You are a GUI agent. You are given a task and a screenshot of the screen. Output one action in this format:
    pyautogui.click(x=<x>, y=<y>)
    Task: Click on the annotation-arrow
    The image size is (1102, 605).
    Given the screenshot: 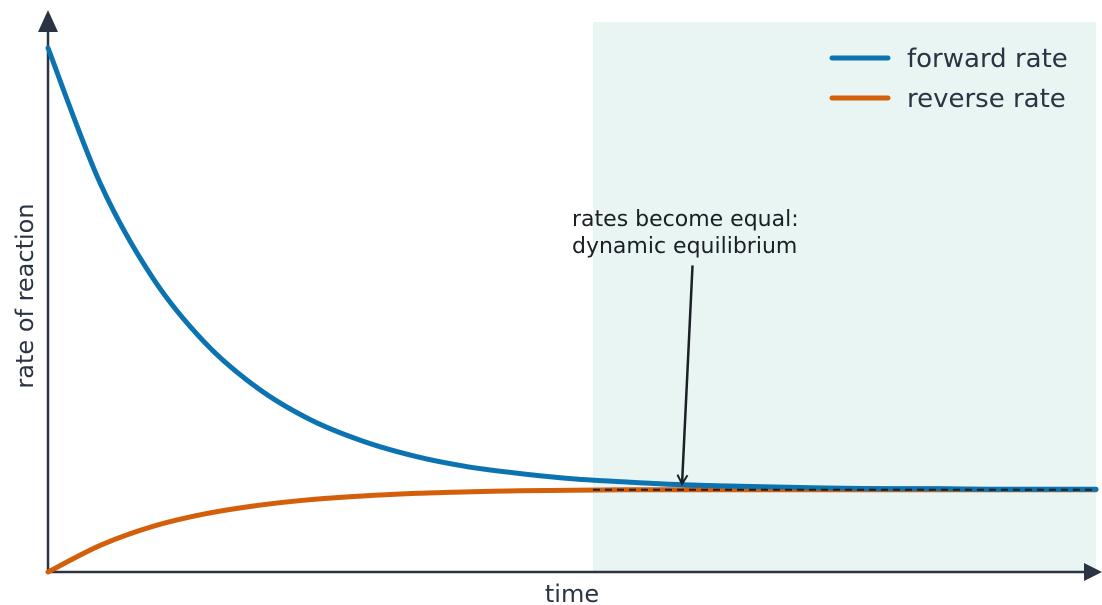 What is the action you would take?
    pyautogui.click(x=688, y=374)
    